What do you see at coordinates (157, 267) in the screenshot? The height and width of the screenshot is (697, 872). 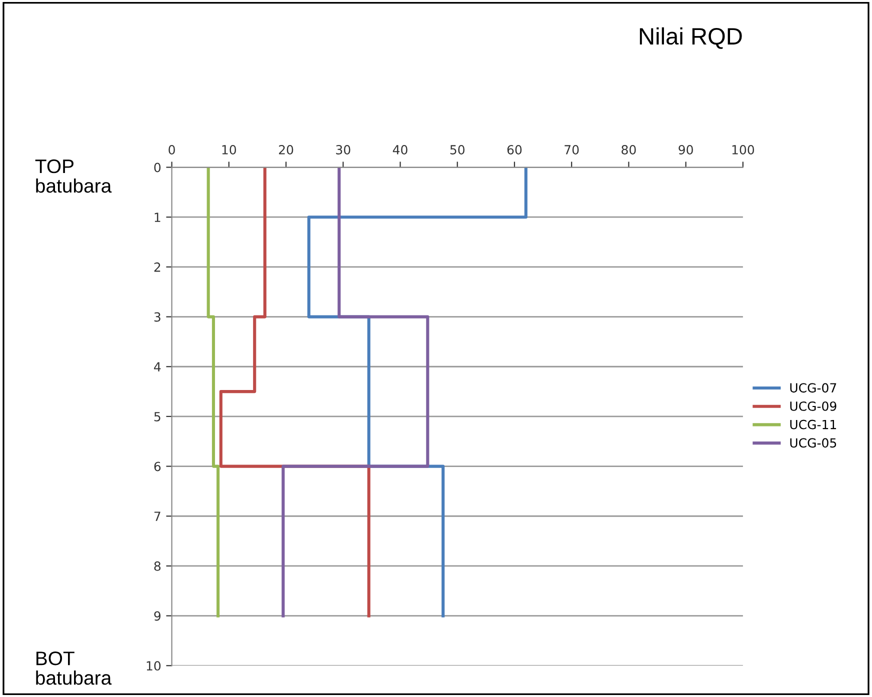 I see `y-tick-label: 2` at bounding box center [157, 267].